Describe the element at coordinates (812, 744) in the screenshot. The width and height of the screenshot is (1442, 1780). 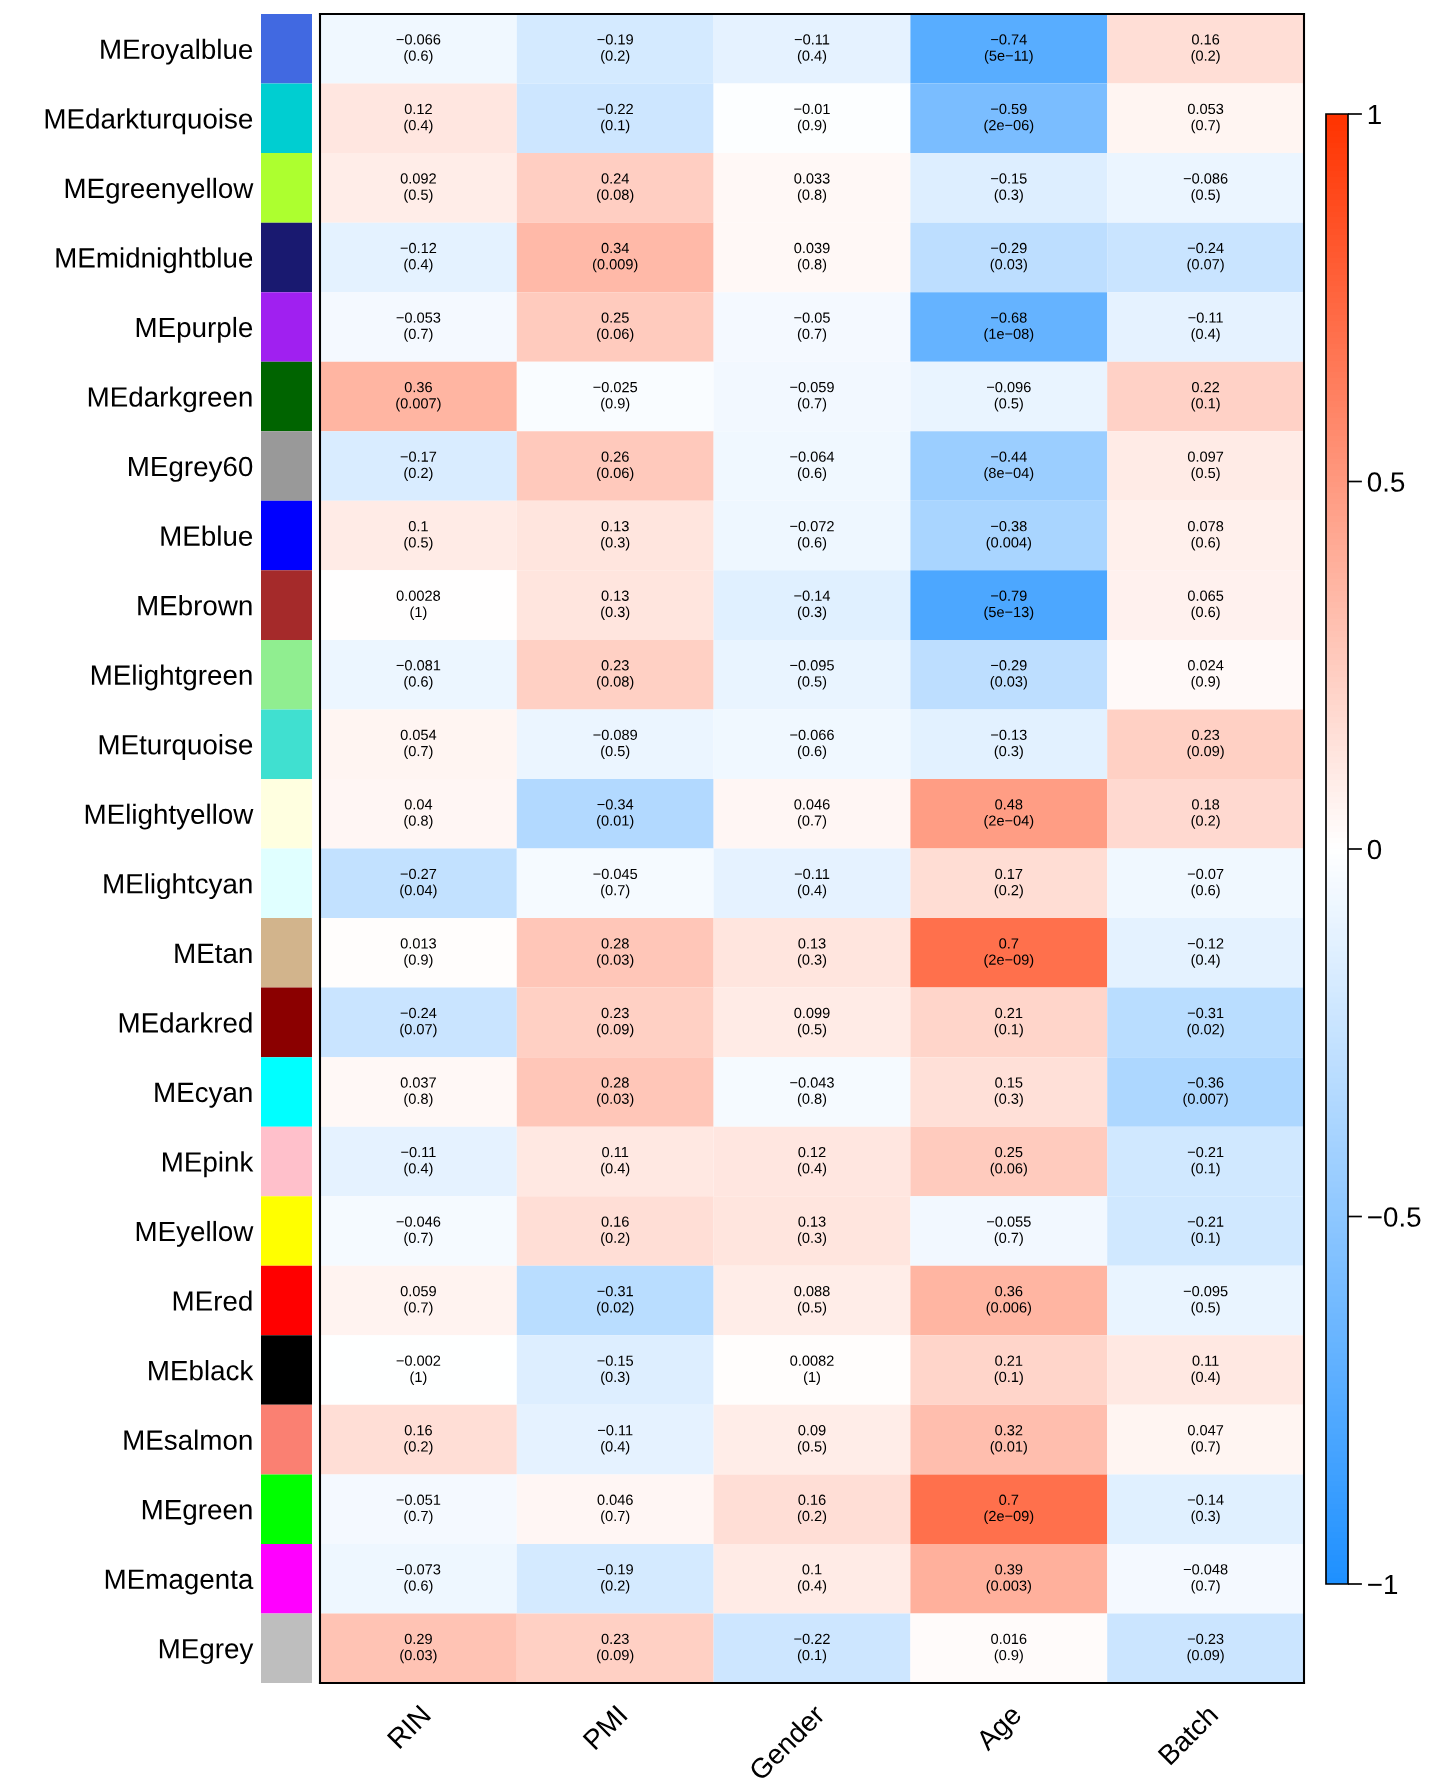
I see `data-label: −0.066 (0.6)` at that location.